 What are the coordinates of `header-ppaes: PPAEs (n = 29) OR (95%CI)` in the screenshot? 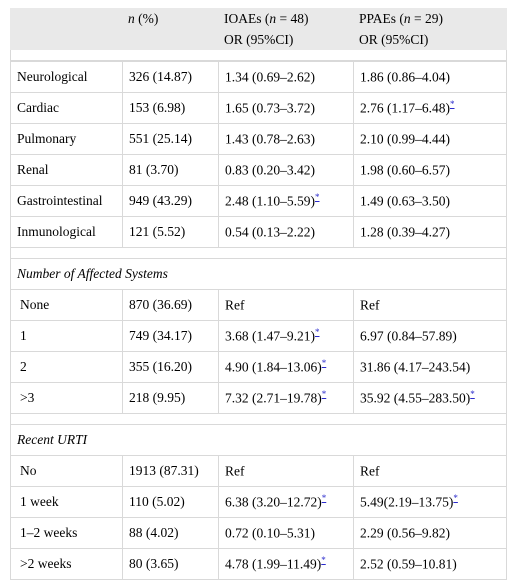 It's located at (430, 29).